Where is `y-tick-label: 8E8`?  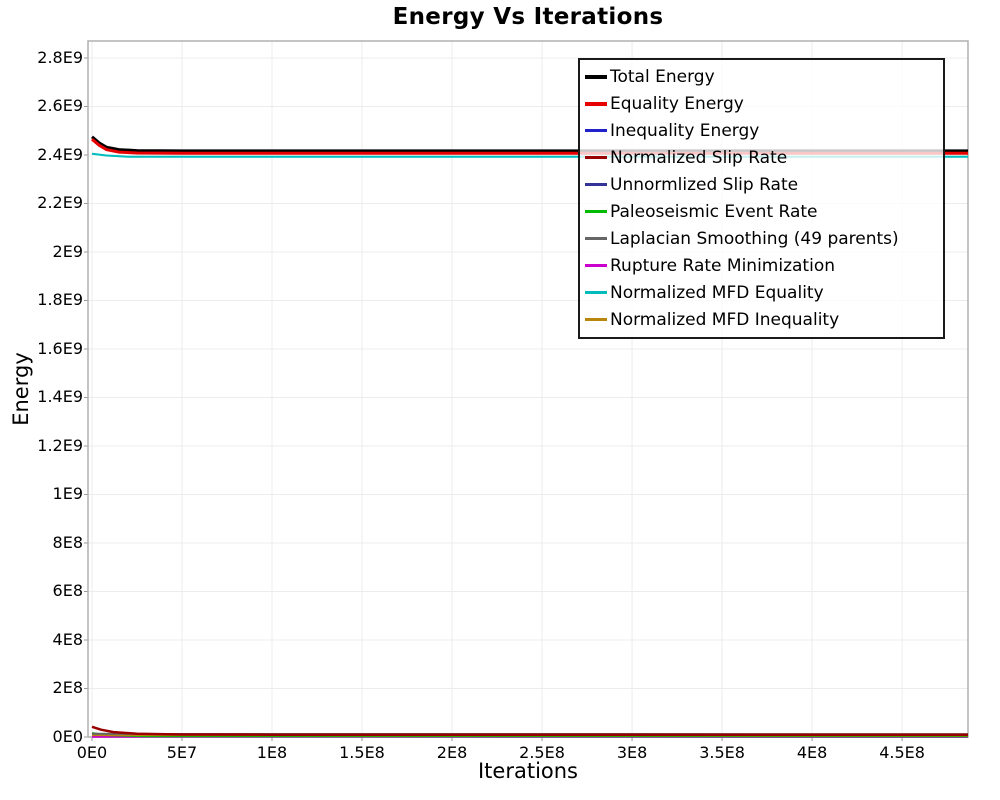
y-tick-label: 8E8 is located at coordinates (67, 542).